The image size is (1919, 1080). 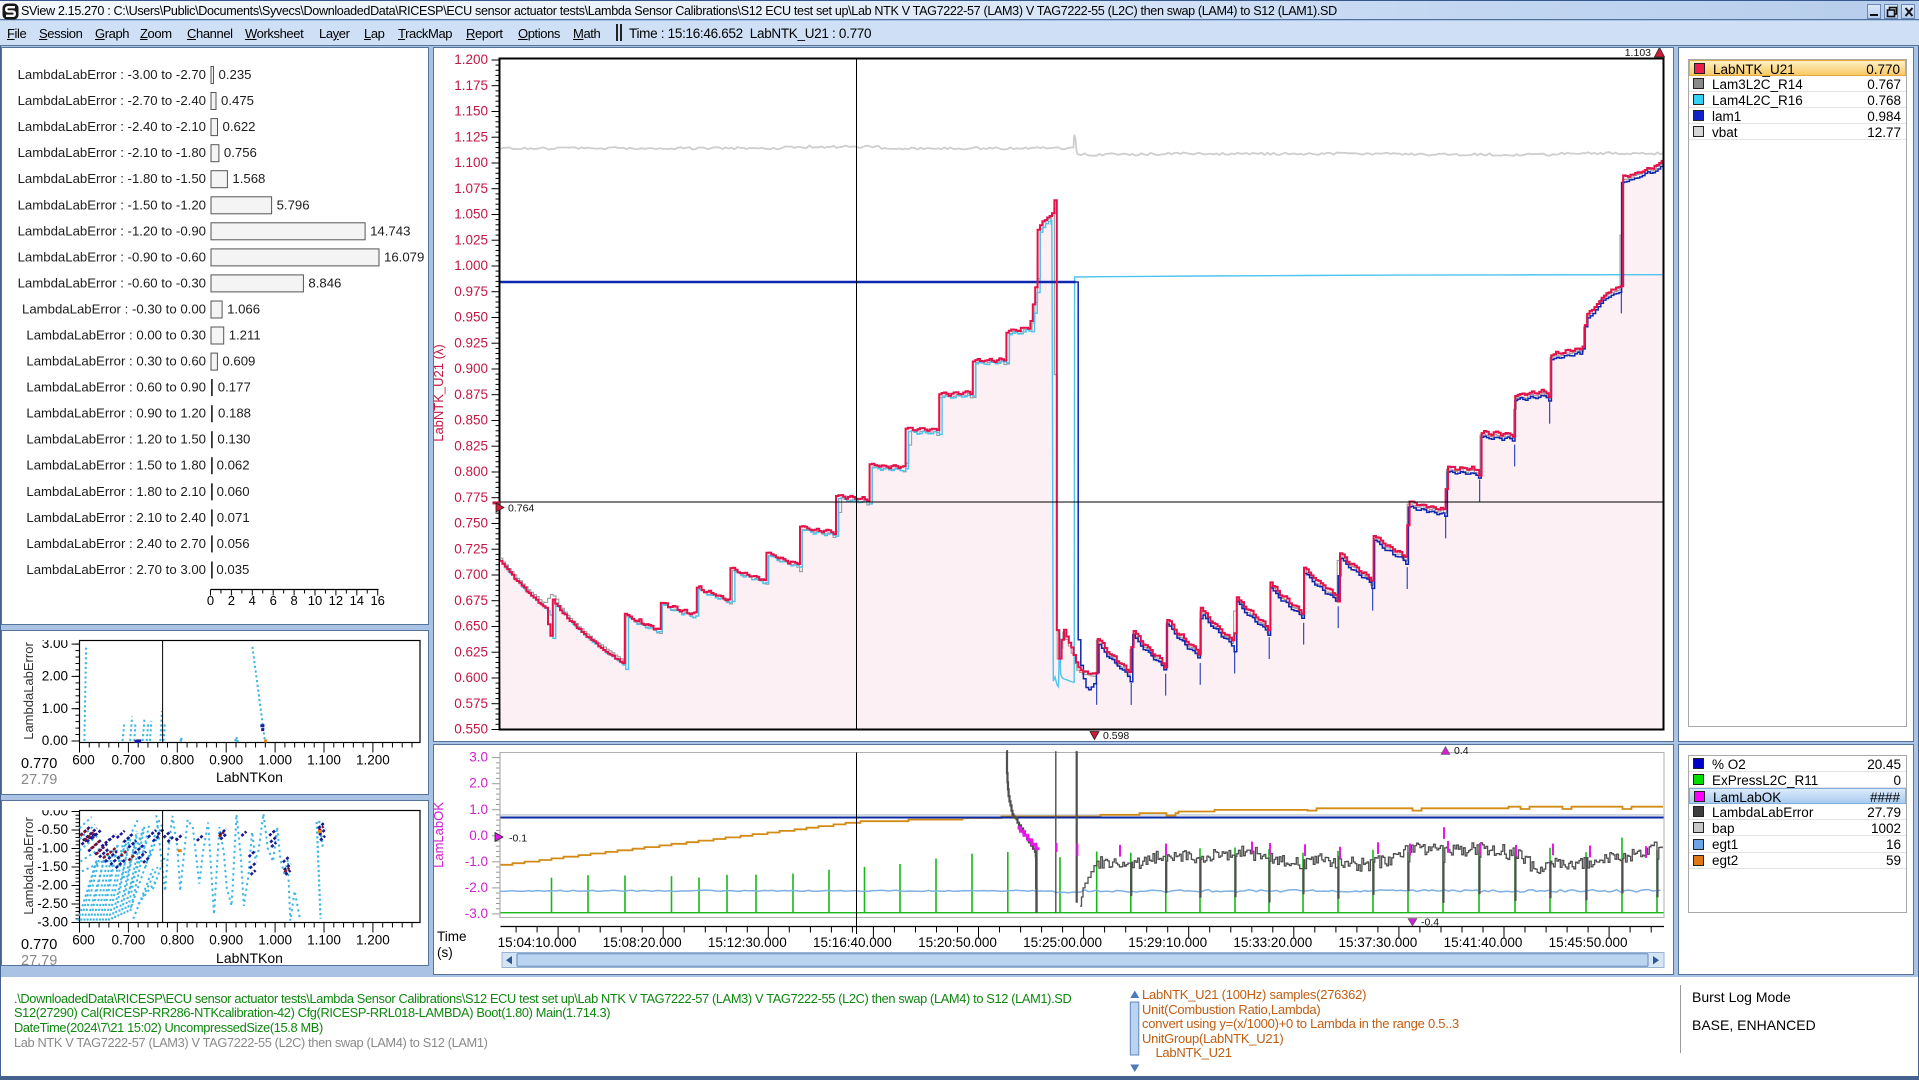 What do you see at coordinates (957, 942) in the screenshot?
I see `svg-text: 15:20:50.000` at bounding box center [957, 942].